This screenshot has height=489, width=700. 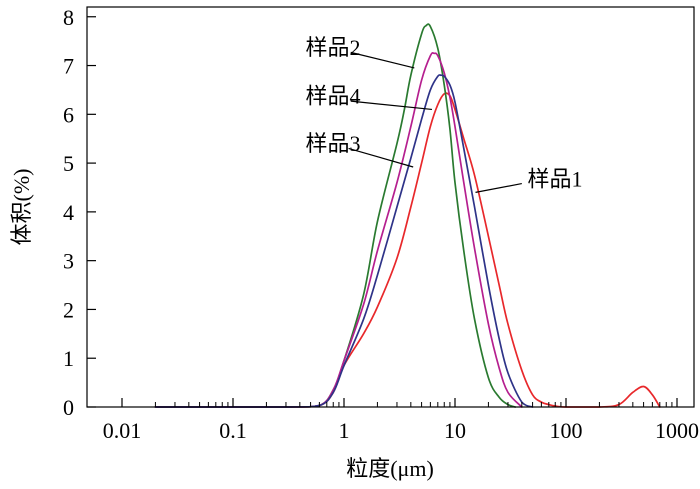 What do you see at coordinates (333, 143) in the screenshot?
I see `sample-3-label: 样品3` at bounding box center [333, 143].